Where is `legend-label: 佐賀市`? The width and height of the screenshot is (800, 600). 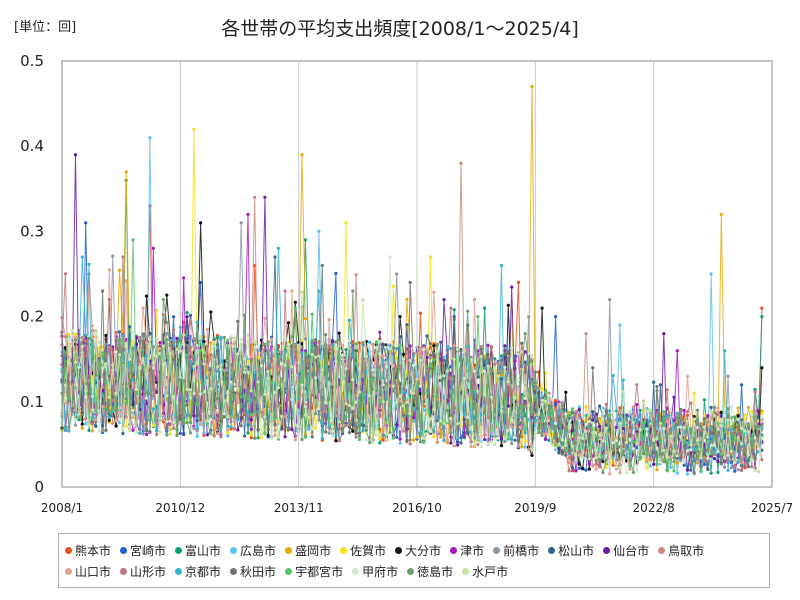 legend-label: 佐賀市 is located at coordinates (368, 551).